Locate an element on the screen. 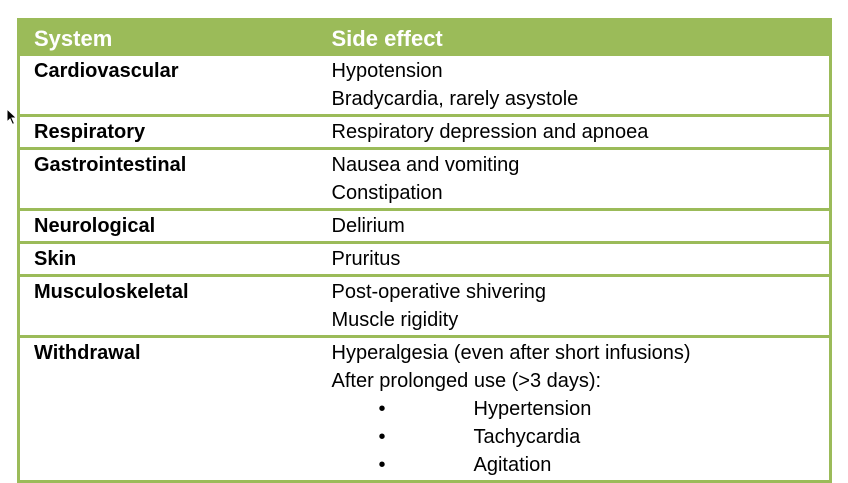 The image size is (848, 483). table-row-skin: Skin Pruritus is located at coordinates (424, 258).